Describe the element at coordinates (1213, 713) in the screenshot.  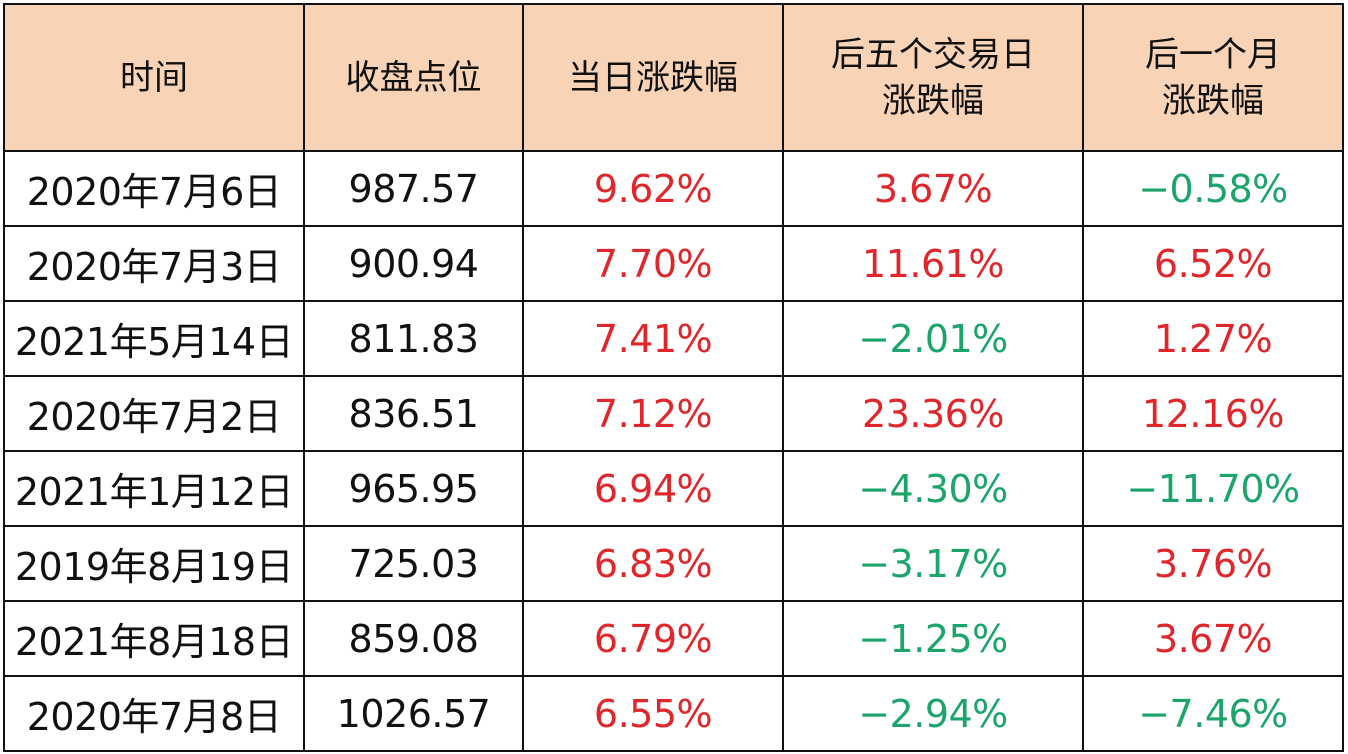
I see `1month-change-cell: −7.46%` at that location.